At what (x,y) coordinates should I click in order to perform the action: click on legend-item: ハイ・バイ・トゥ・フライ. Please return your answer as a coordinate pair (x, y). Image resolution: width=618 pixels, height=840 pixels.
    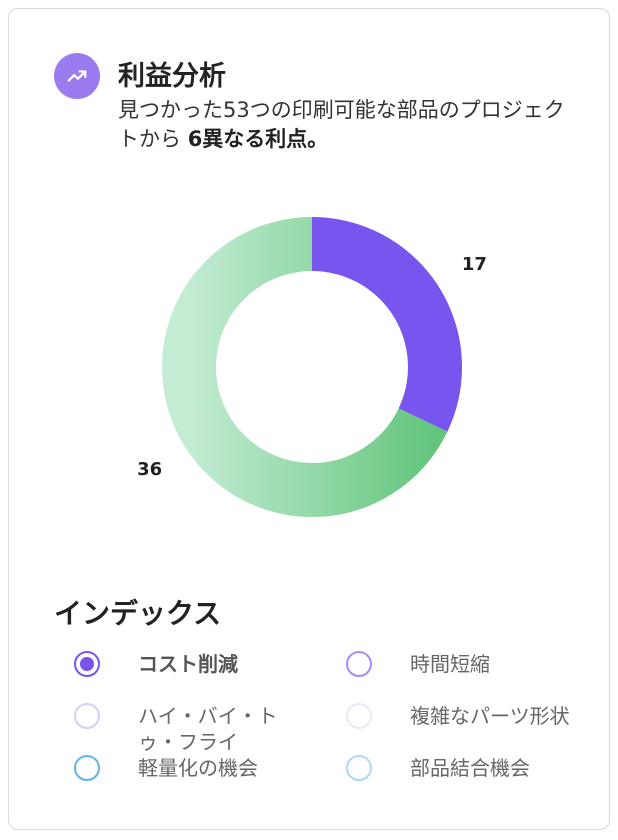
    Looking at the image, I should click on (191, 729).